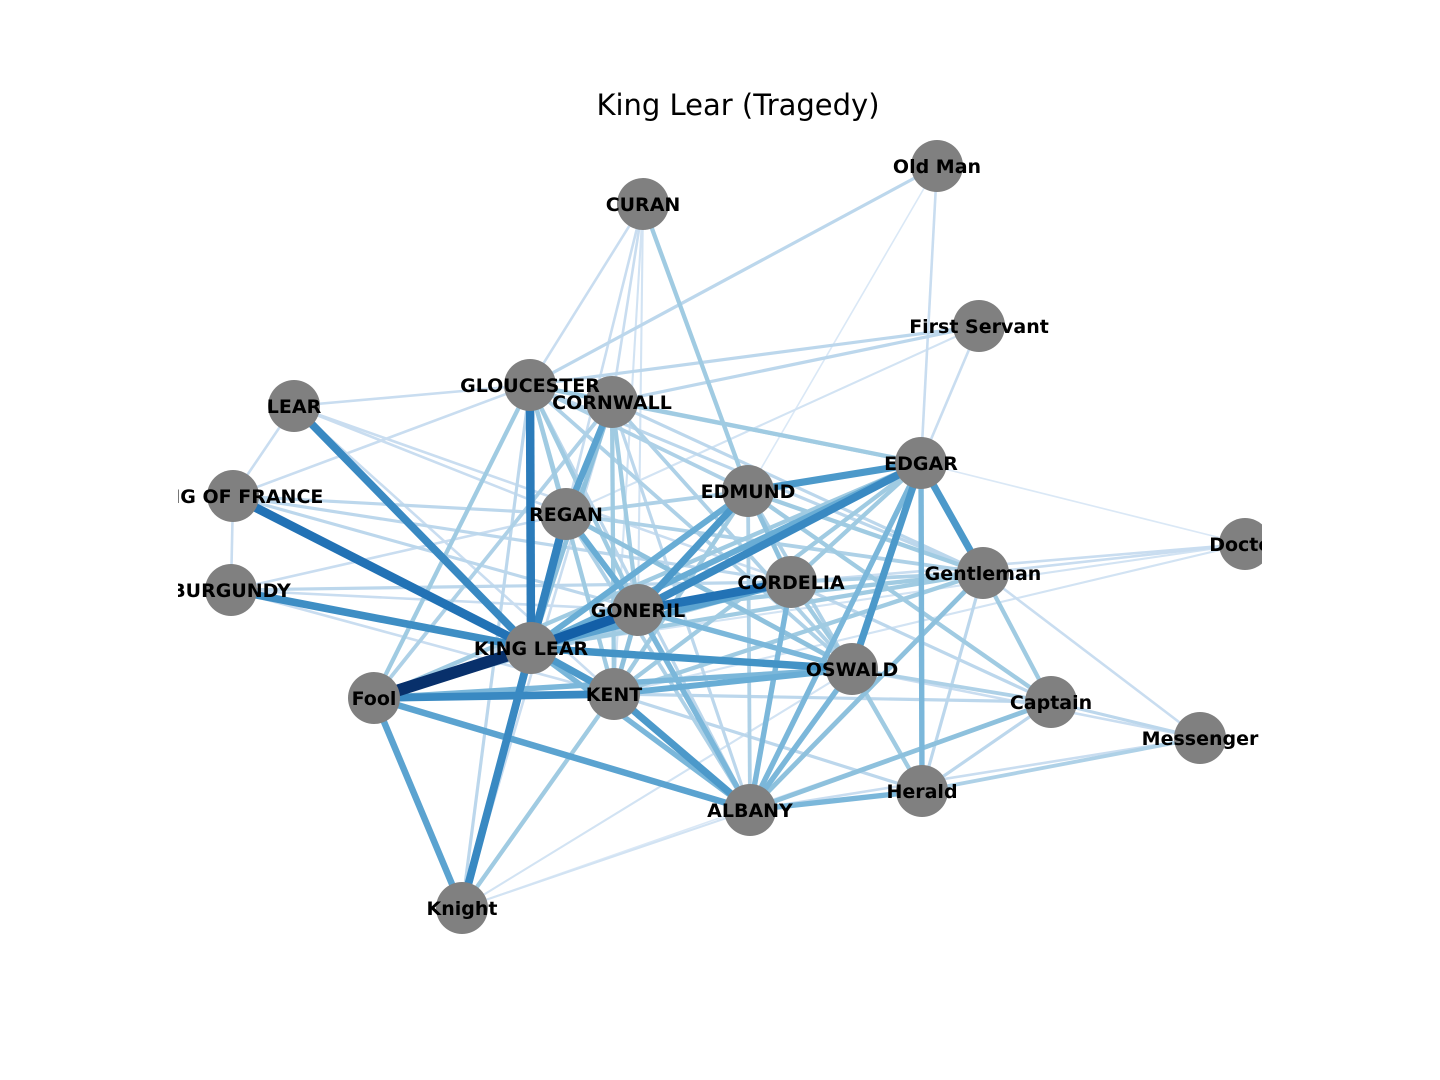 The width and height of the screenshot is (1440, 1080). Describe the element at coordinates (233, 497) in the screenshot. I see `node-label-king-of-france: KING OF FRANCE` at that location.